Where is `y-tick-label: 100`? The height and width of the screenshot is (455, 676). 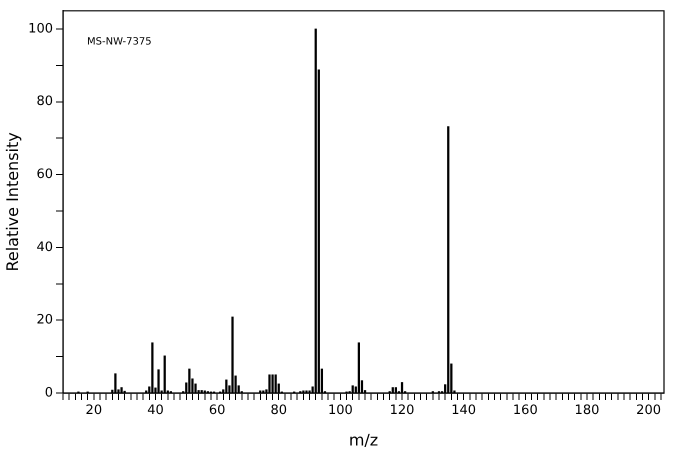
y-tick-label: 100 is located at coordinates (40, 28).